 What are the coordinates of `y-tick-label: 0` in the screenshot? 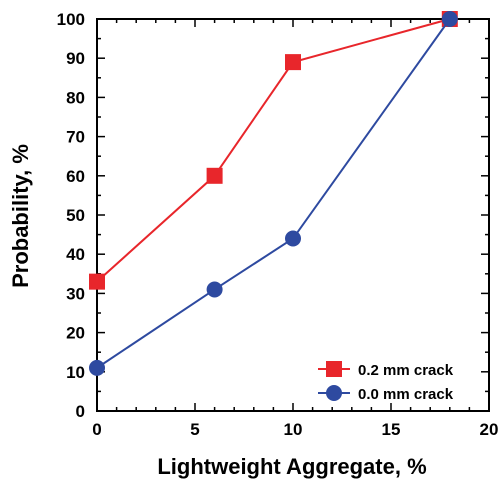 It's located at (80, 411).